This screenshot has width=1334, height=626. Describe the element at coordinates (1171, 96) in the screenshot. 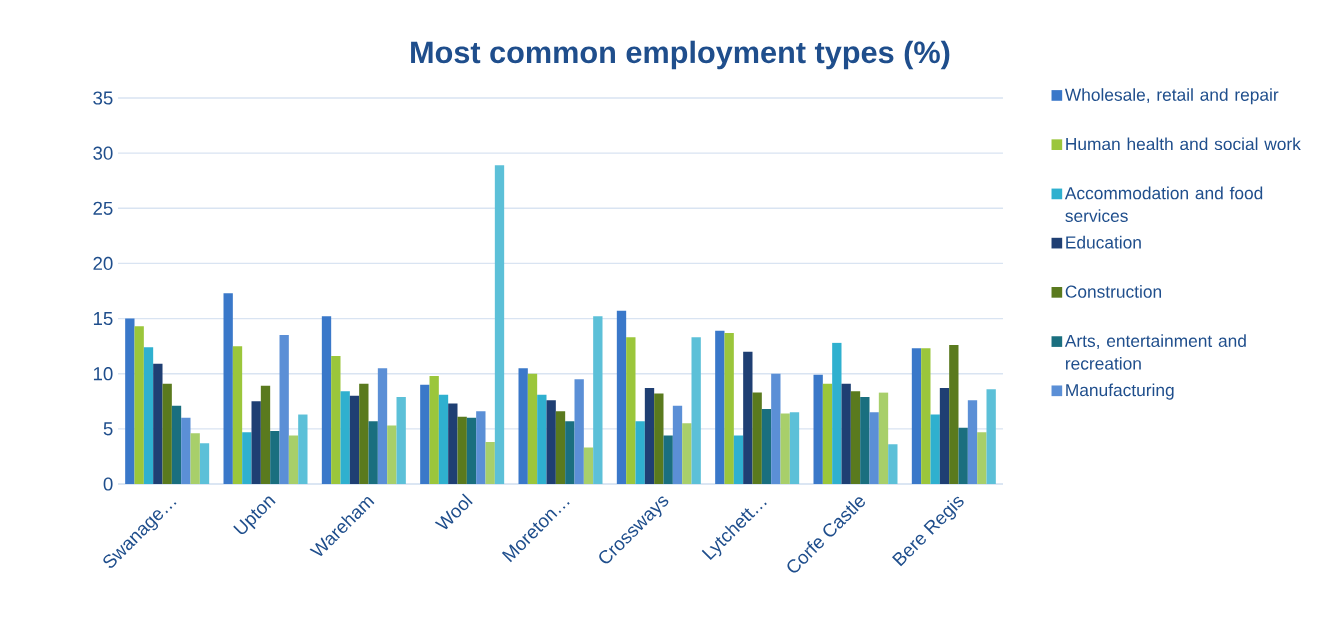

I see `legend-label: Wholesale, retail and repair` at that location.